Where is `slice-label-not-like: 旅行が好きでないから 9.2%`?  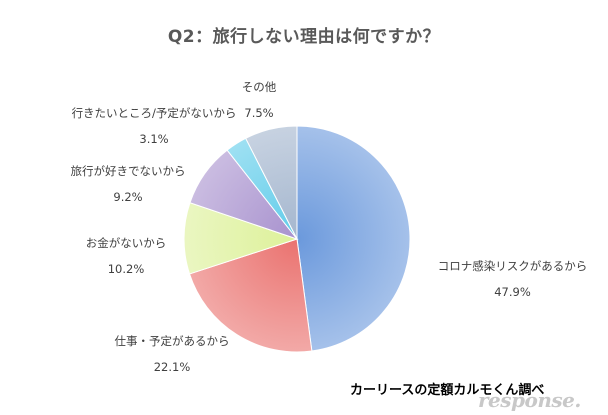 slice-label-not-like: 旅行が好きでないから 9.2% is located at coordinates (128, 184).